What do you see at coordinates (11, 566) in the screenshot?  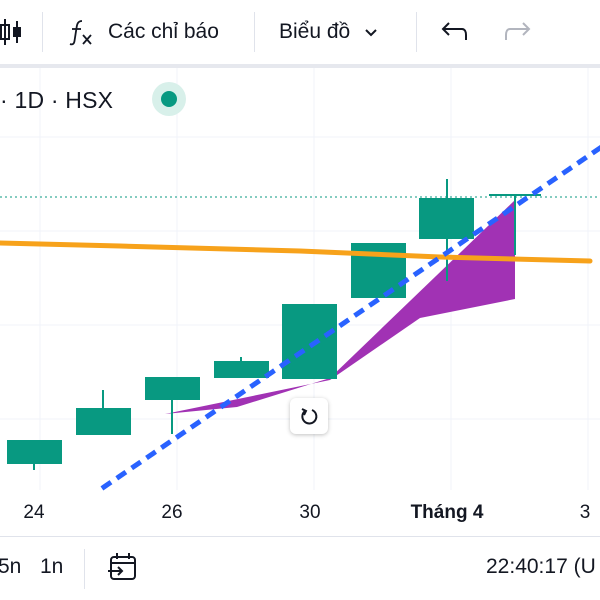 I see `range-5n-button: 5n` at bounding box center [11, 566].